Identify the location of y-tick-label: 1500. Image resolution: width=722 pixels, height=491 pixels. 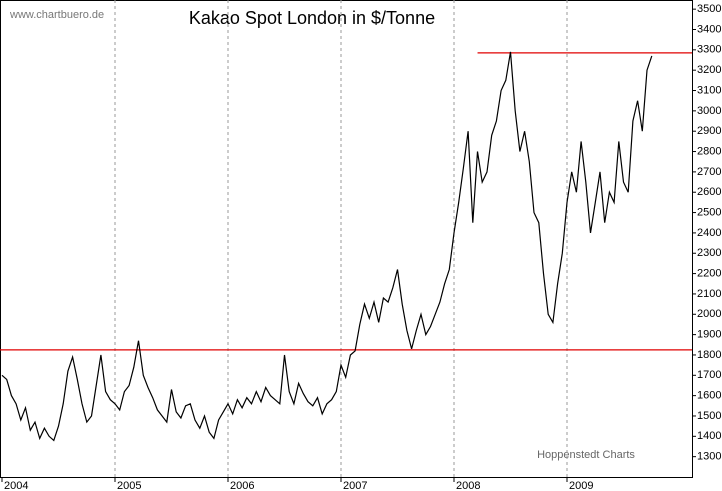
(709, 416).